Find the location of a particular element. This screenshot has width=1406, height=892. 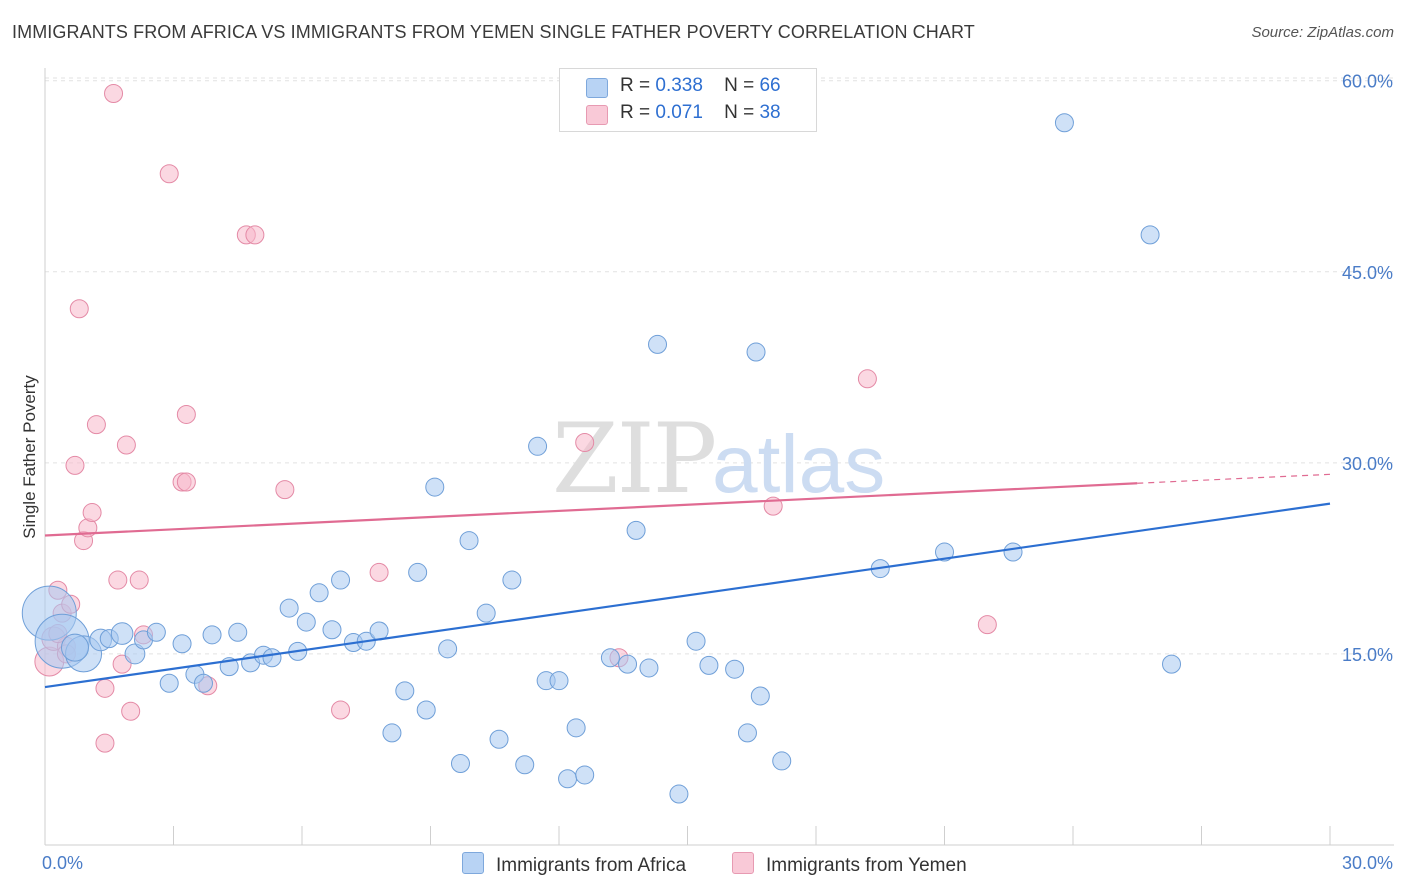

legend-text-yemen: R = 0.071 N = 38 is located at coordinates (700, 113).